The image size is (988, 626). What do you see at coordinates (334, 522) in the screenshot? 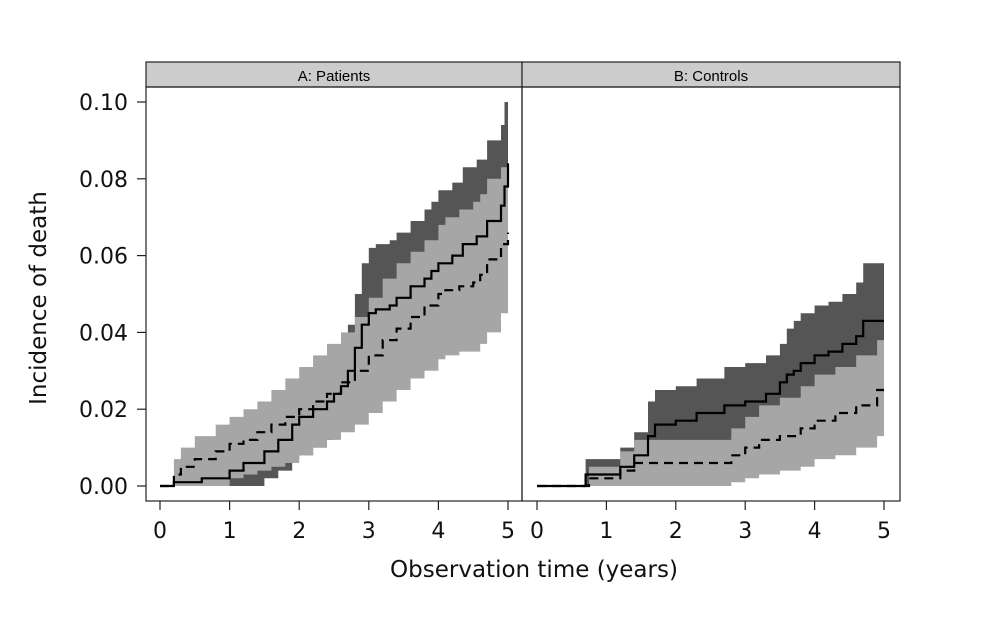
I see `x-axis-a: 0 1 2 3 4 5` at bounding box center [334, 522].